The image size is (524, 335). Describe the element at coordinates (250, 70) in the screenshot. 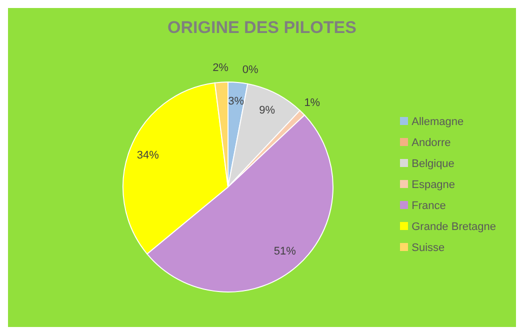

I see `text: 0%` at that location.